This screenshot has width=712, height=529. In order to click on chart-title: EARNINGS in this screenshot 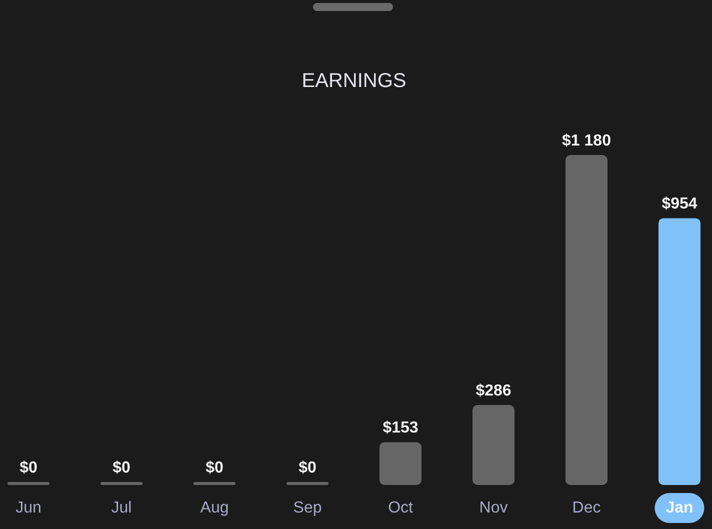, I will do `click(354, 81)`.